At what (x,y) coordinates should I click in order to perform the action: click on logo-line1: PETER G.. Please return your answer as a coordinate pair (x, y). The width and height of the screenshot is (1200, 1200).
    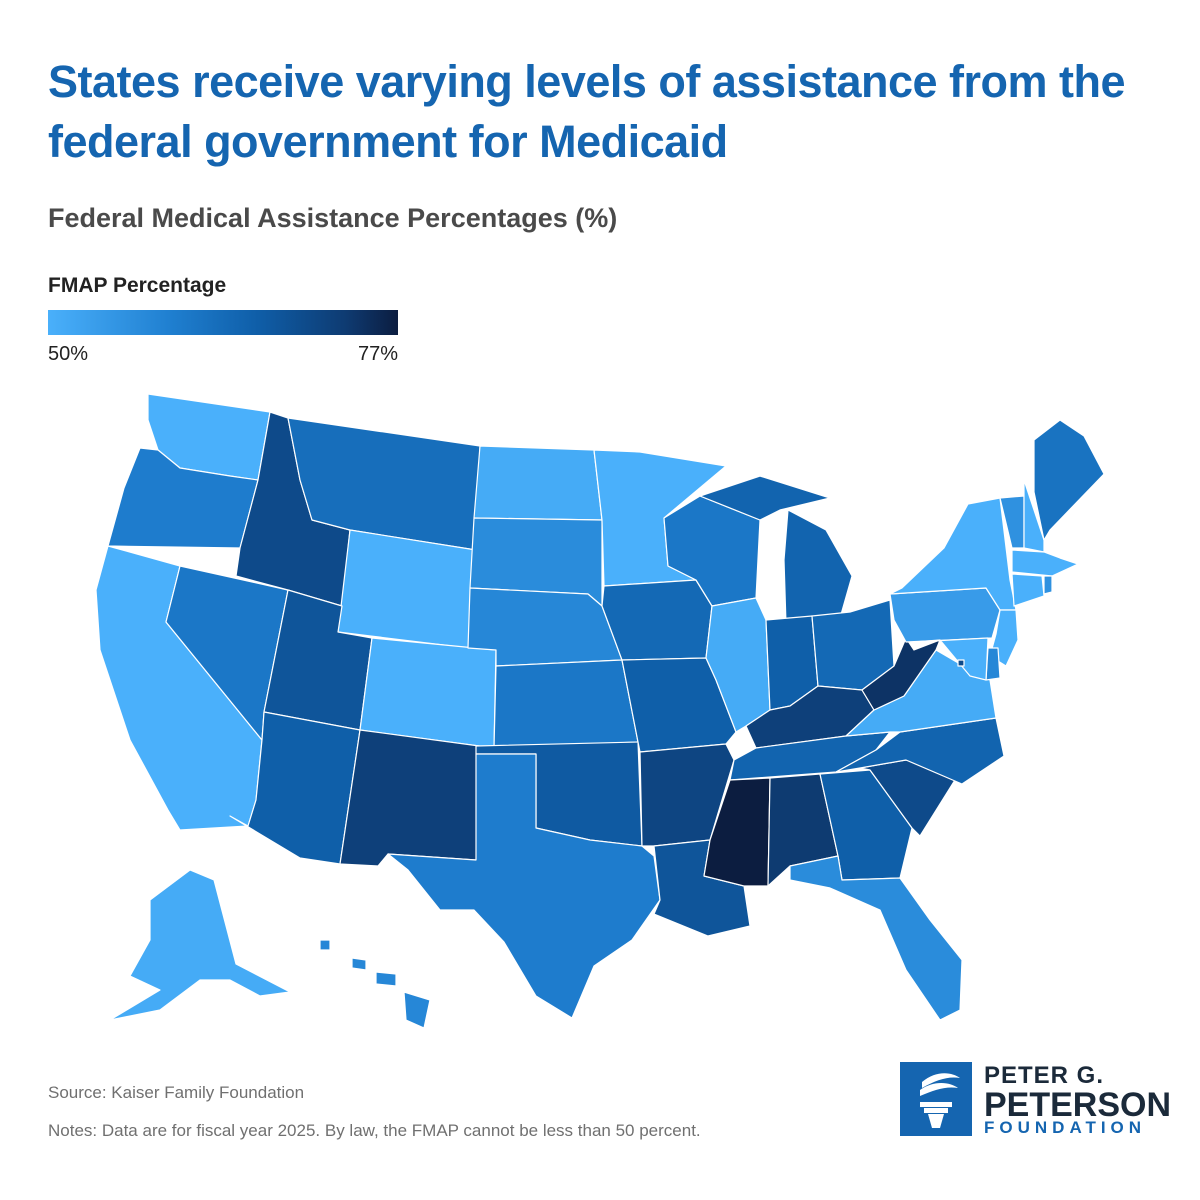
    Looking at the image, I should click on (1044, 1075).